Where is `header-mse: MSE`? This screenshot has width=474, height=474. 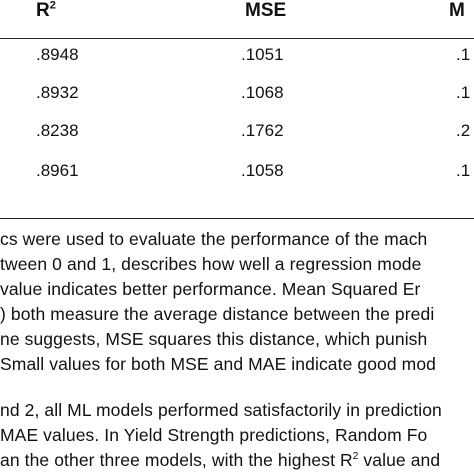 header-mse: MSE is located at coordinates (266, 10).